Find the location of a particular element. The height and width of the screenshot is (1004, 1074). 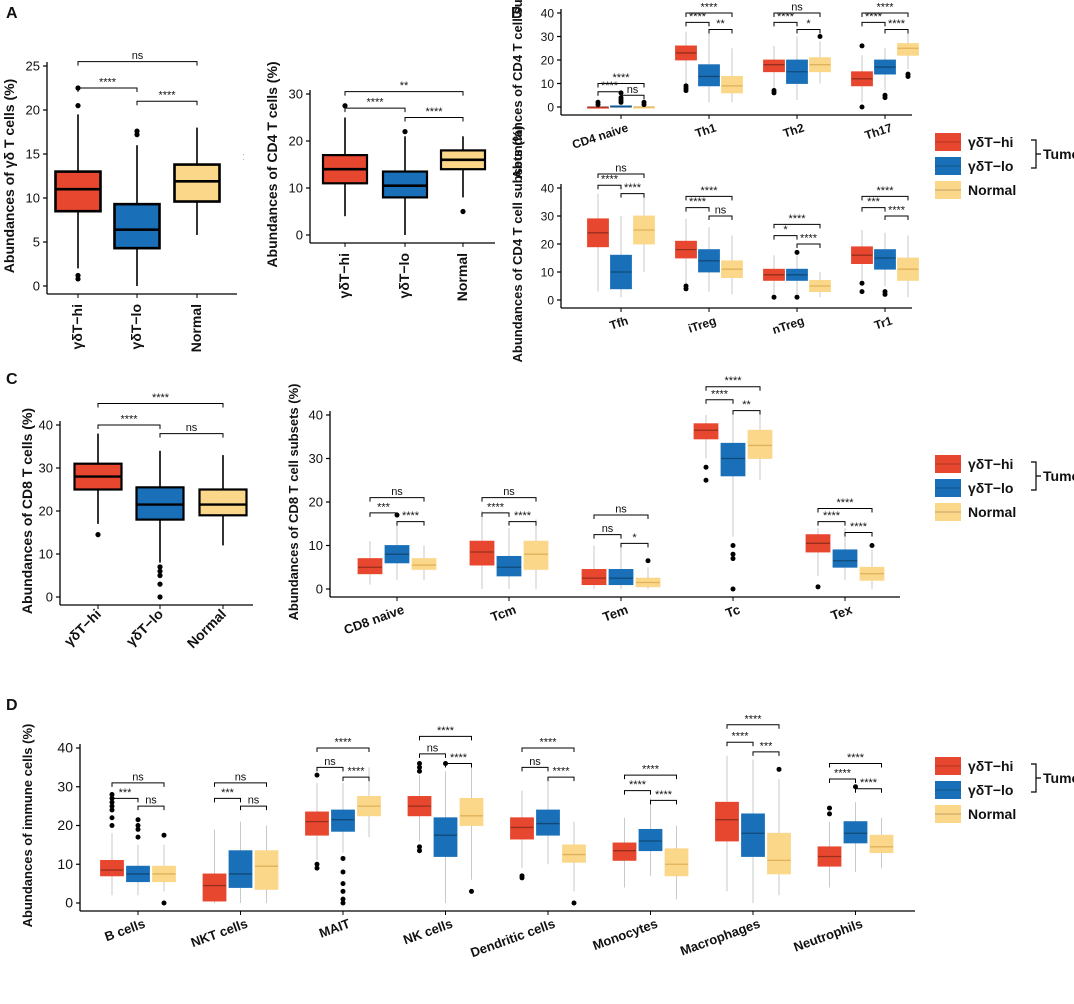

b2-category-label: Tr1 is located at coordinates (883, 322).